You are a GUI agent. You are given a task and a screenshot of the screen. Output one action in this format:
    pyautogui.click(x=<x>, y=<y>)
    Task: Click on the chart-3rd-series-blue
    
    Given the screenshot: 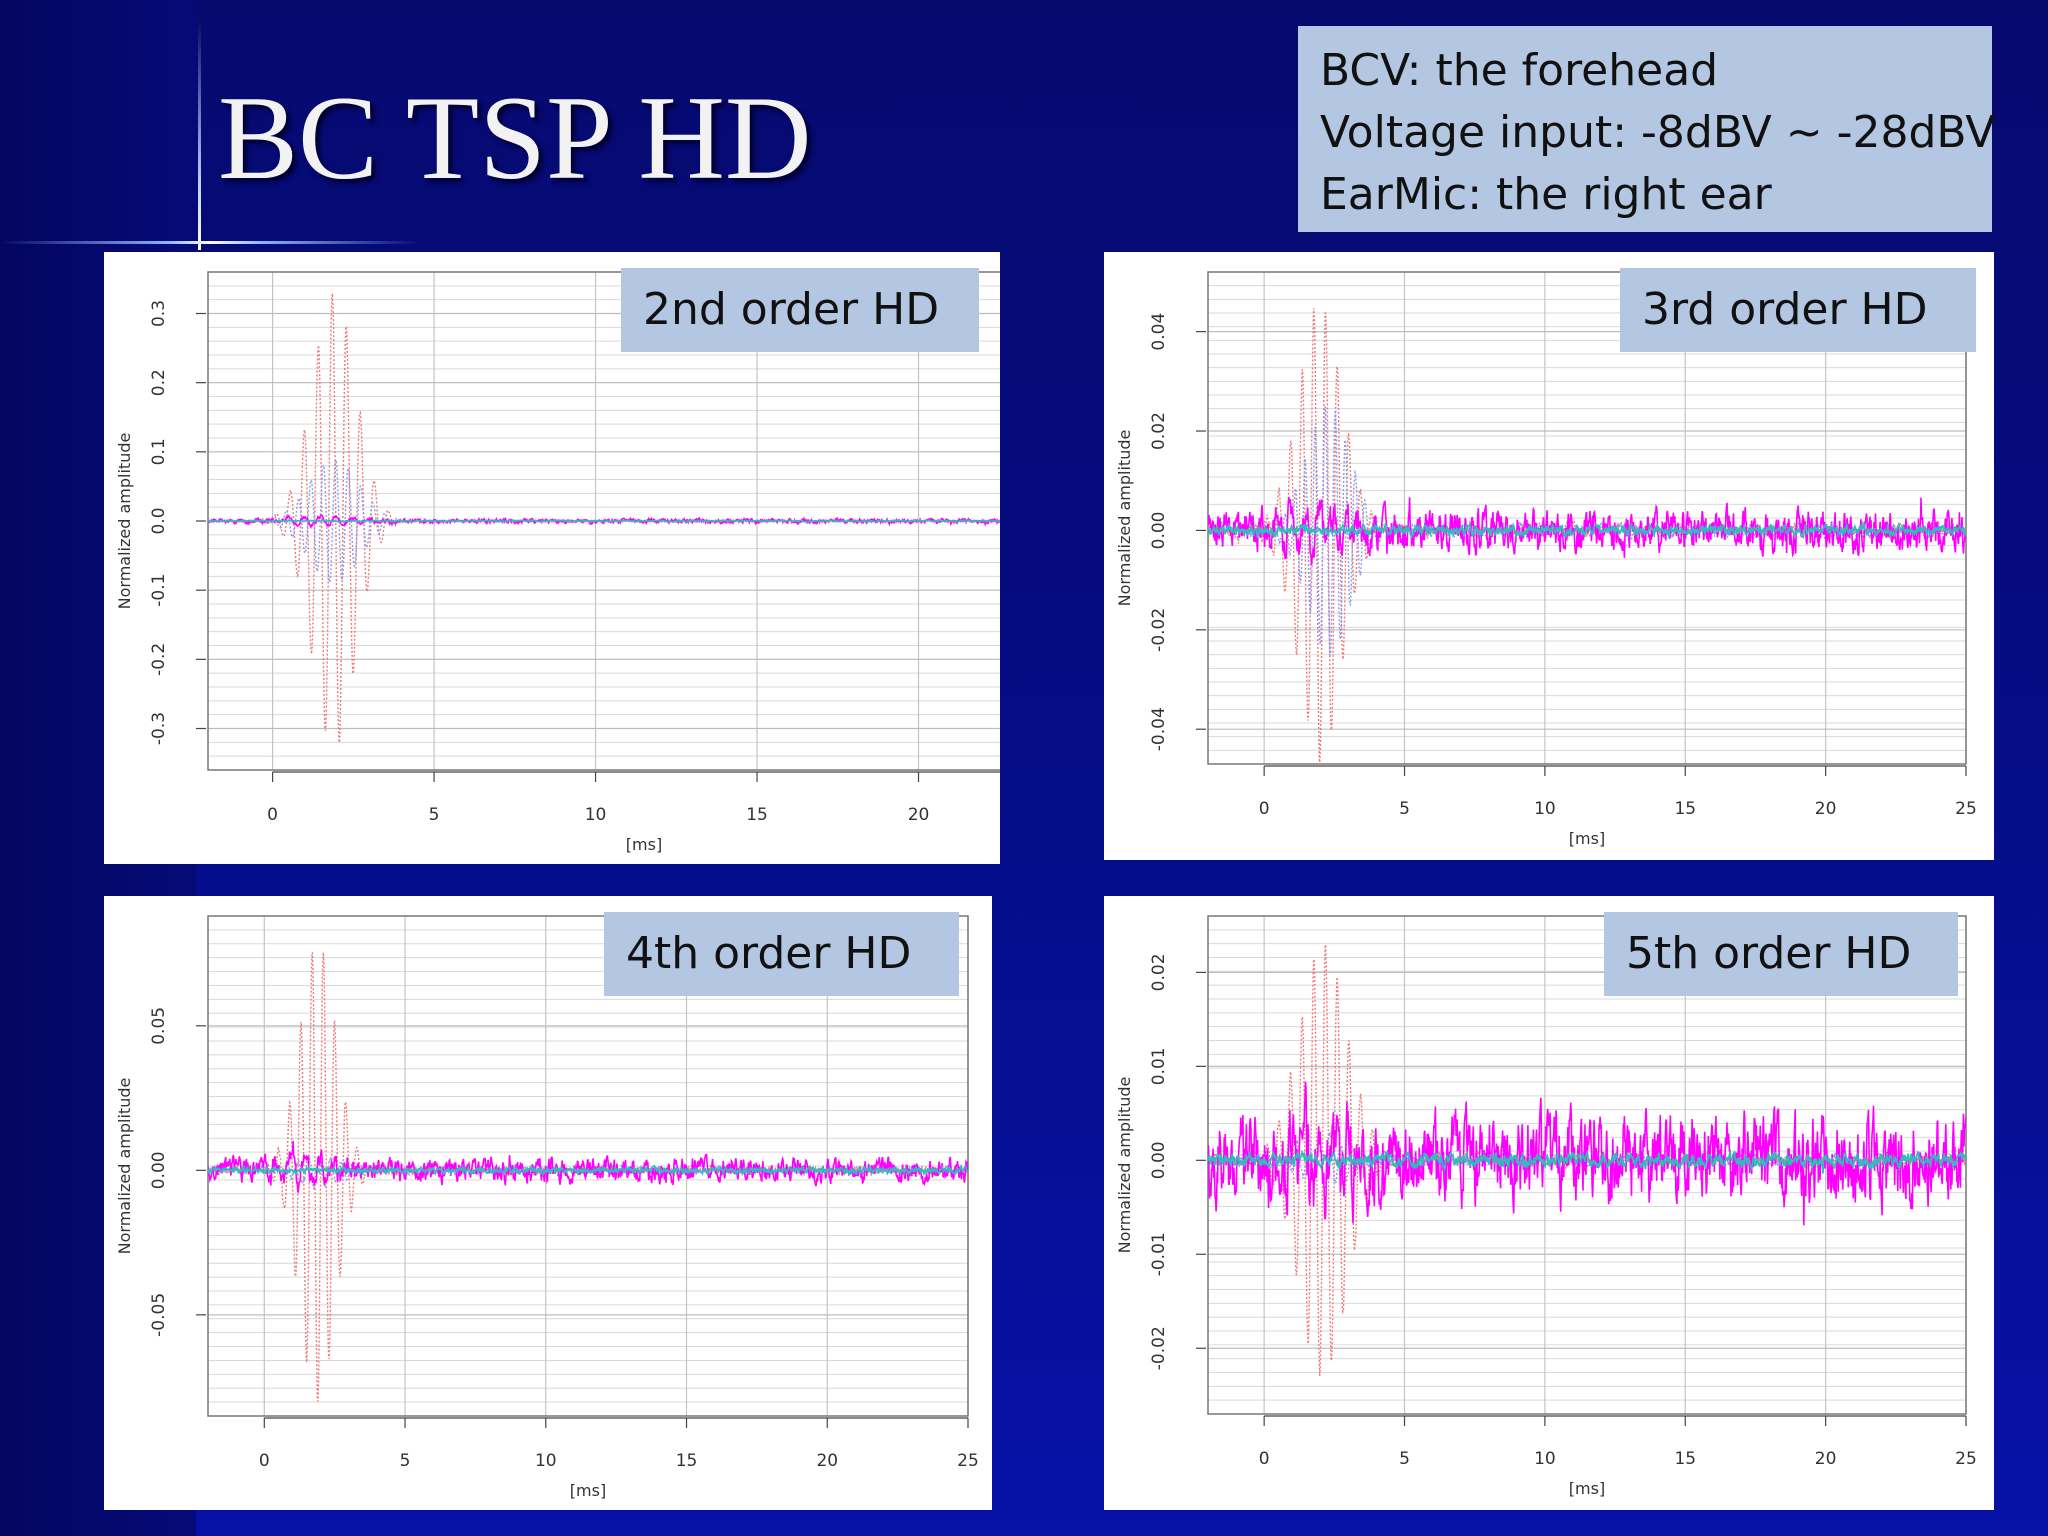 What is the action you would take?
    pyautogui.click(x=1587, y=531)
    